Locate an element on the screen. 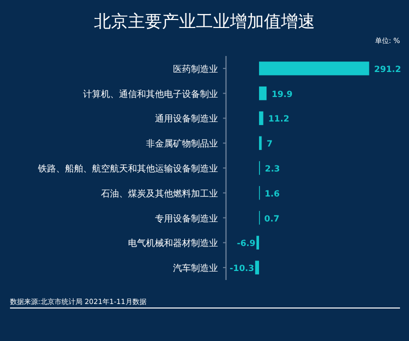  data-label: 0.7 is located at coordinates (272, 219).